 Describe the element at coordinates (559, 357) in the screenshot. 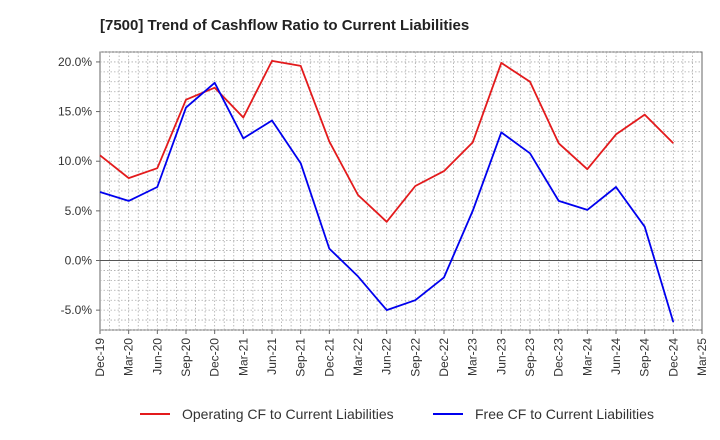

I see `x-tick-label: Dec-23` at that location.